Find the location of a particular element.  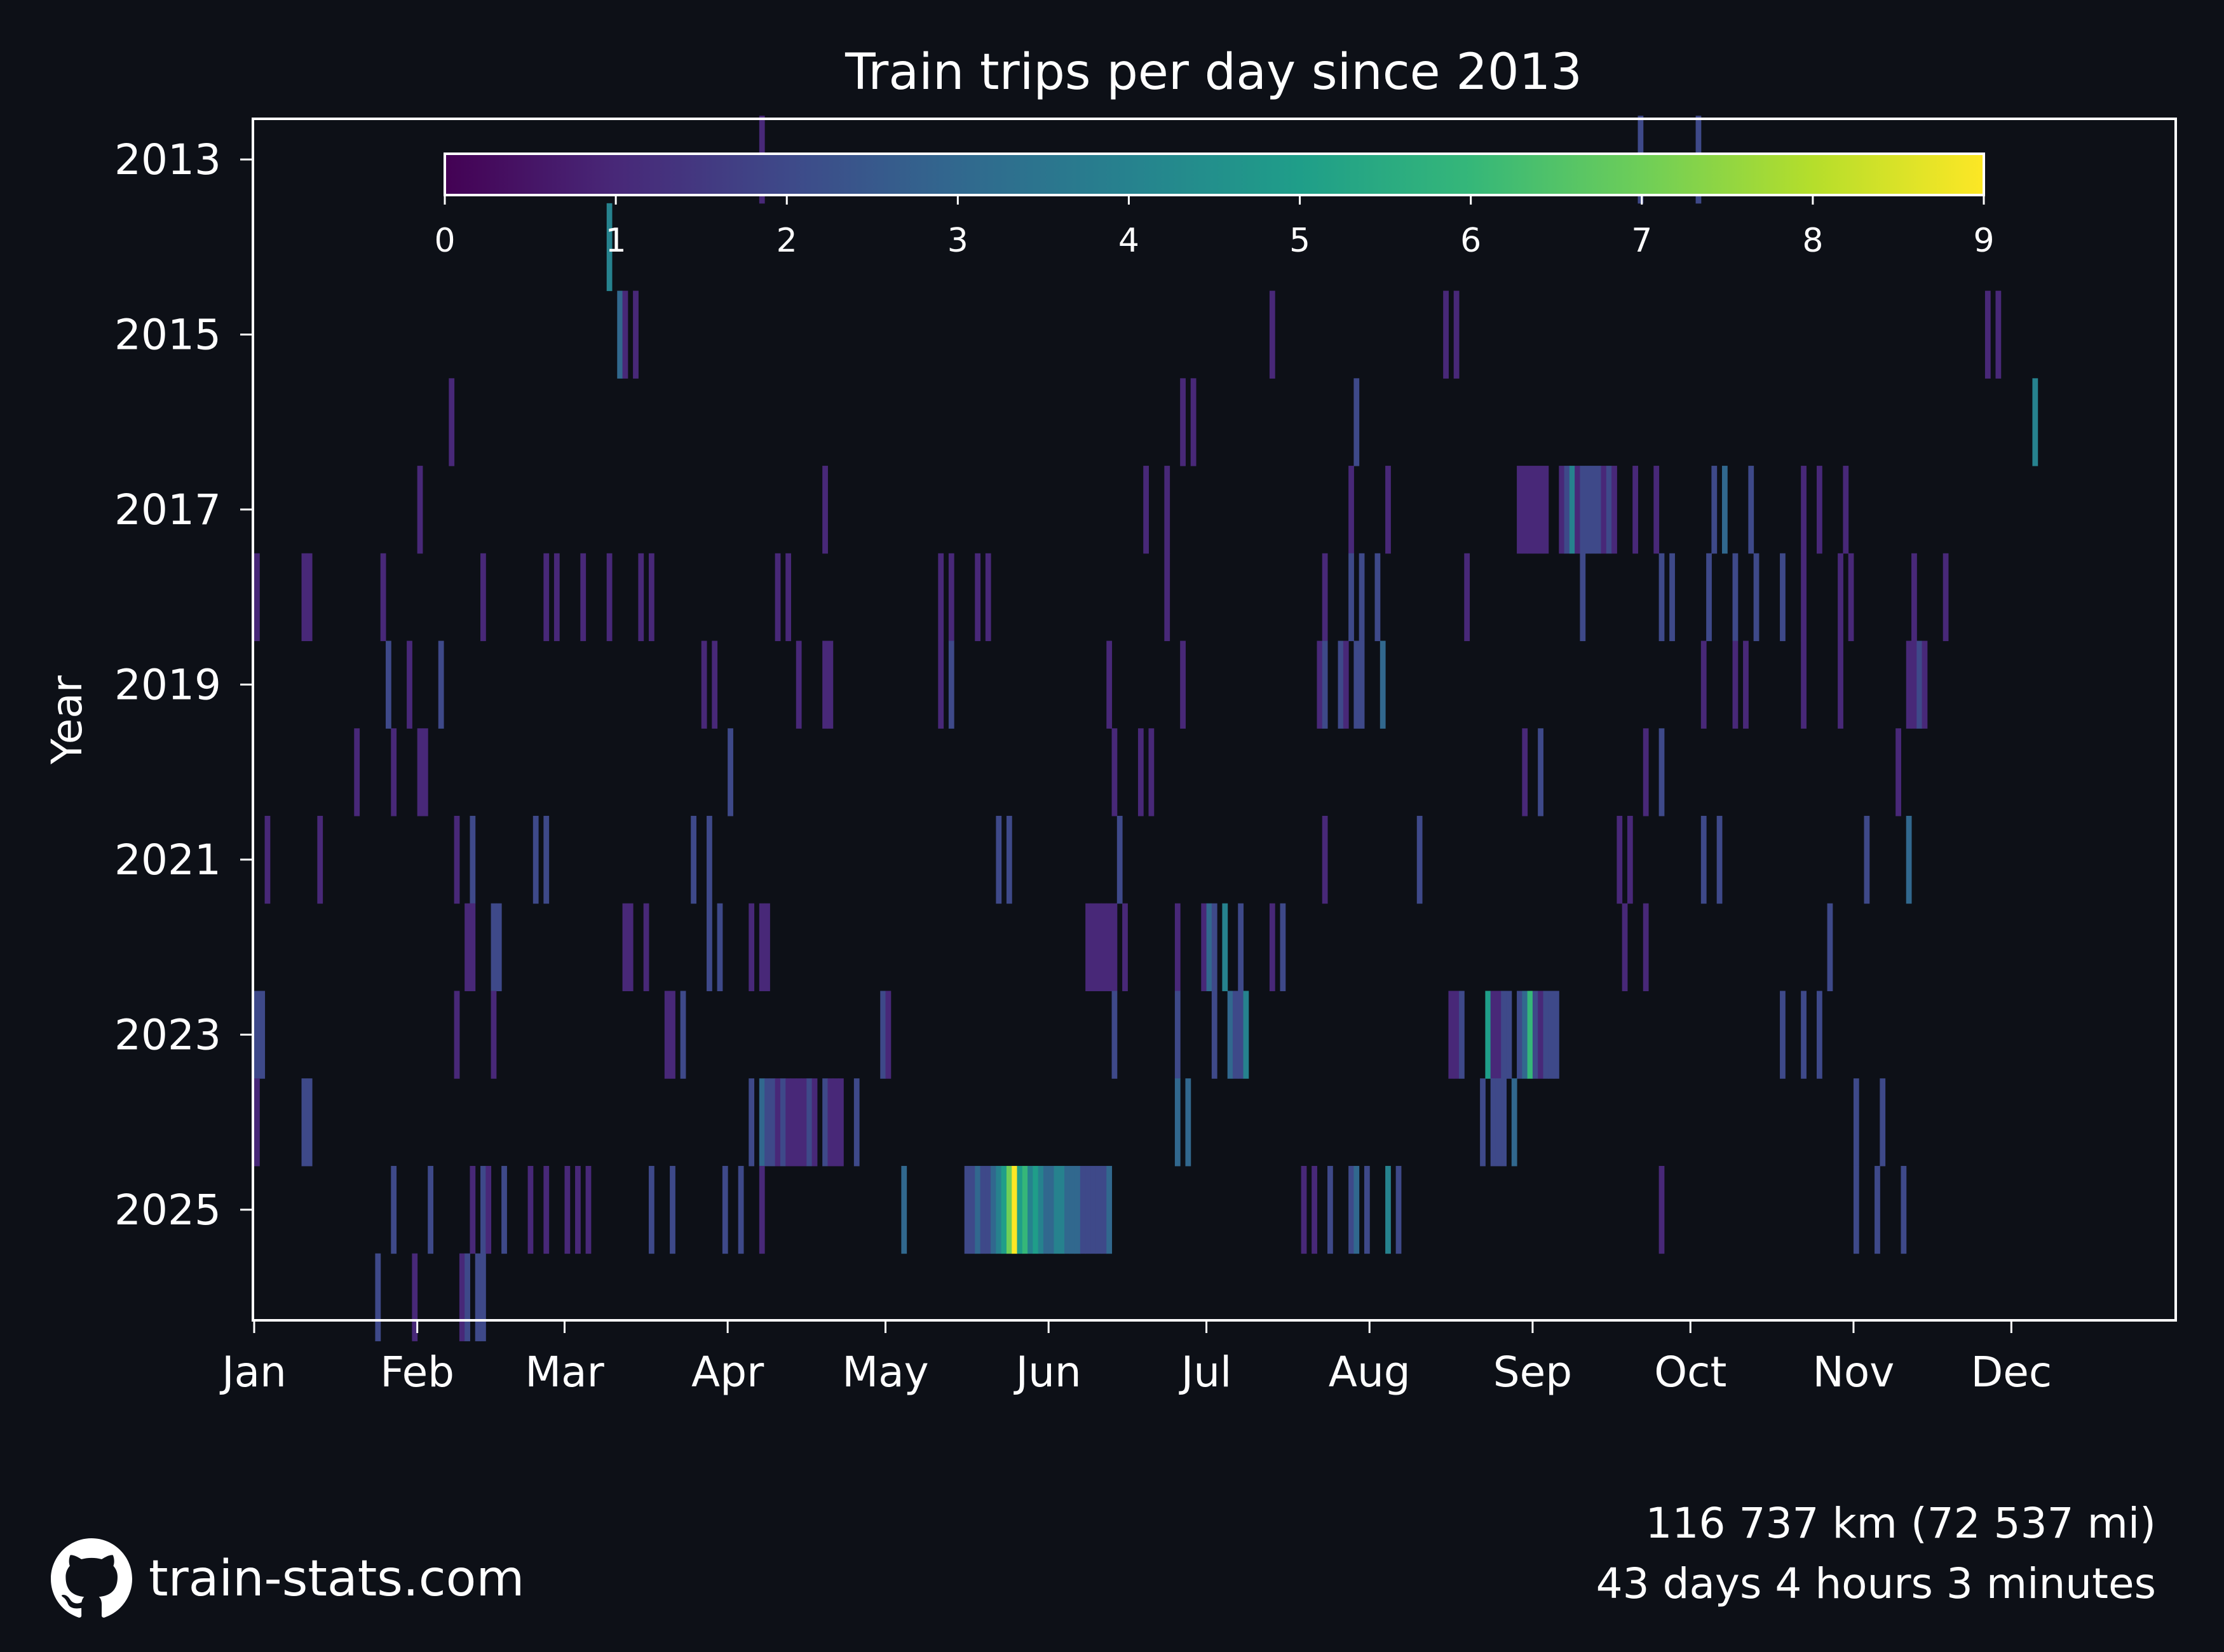

x-axis: Jan Feb Mar Apr May Jun Jul Aug Sep Oct Nov Dec is located at coordinates (1135, 1358).